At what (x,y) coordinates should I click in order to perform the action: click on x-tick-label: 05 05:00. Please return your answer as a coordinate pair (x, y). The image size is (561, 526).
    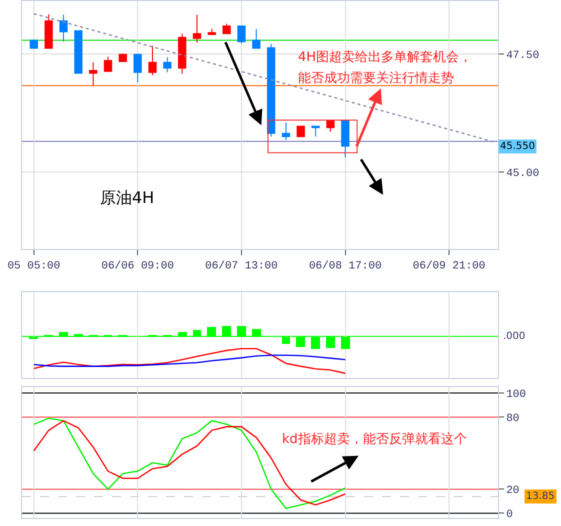
    Looking at the image, I should click on (33, 266).